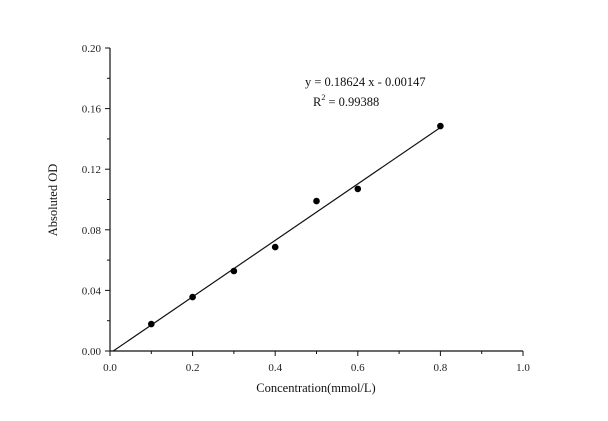 The width and height of the screenshot is (608, 421). I want to click on r-squared: R2 = 0.99388, so click(346, 101).